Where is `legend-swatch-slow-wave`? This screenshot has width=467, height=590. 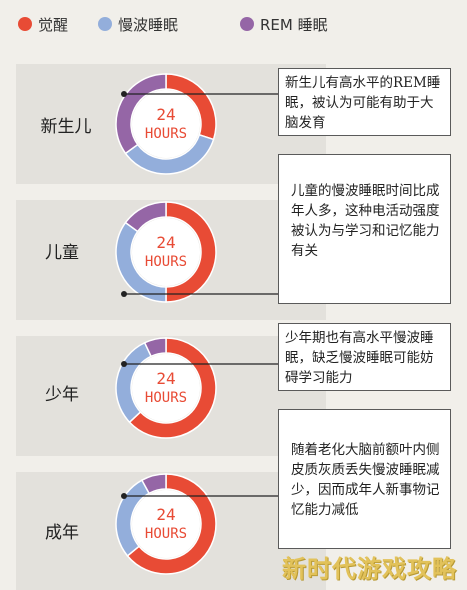 legend-swatch-slow-wave is located at coordinates (105, 24).